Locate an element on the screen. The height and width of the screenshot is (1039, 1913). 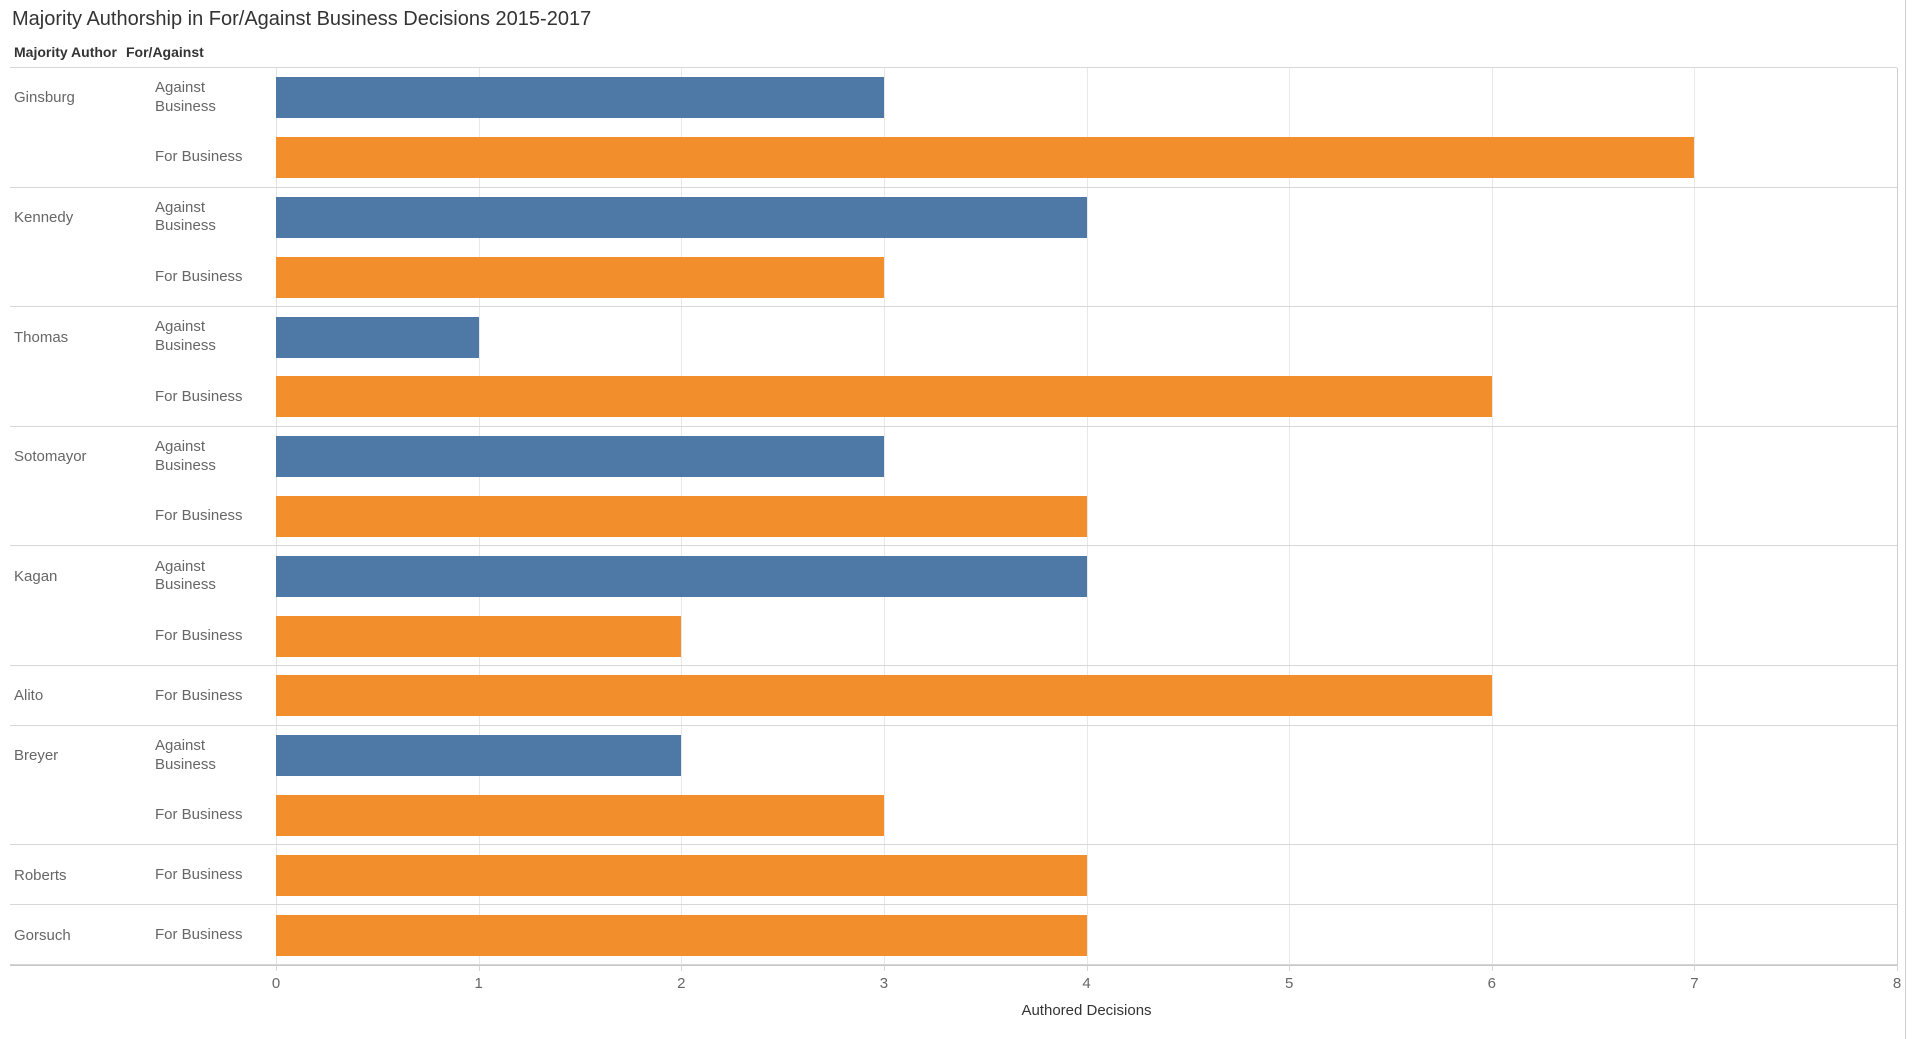
row-group-thomas: Thomas Against Business For Business is located at coordinates (953, 367).